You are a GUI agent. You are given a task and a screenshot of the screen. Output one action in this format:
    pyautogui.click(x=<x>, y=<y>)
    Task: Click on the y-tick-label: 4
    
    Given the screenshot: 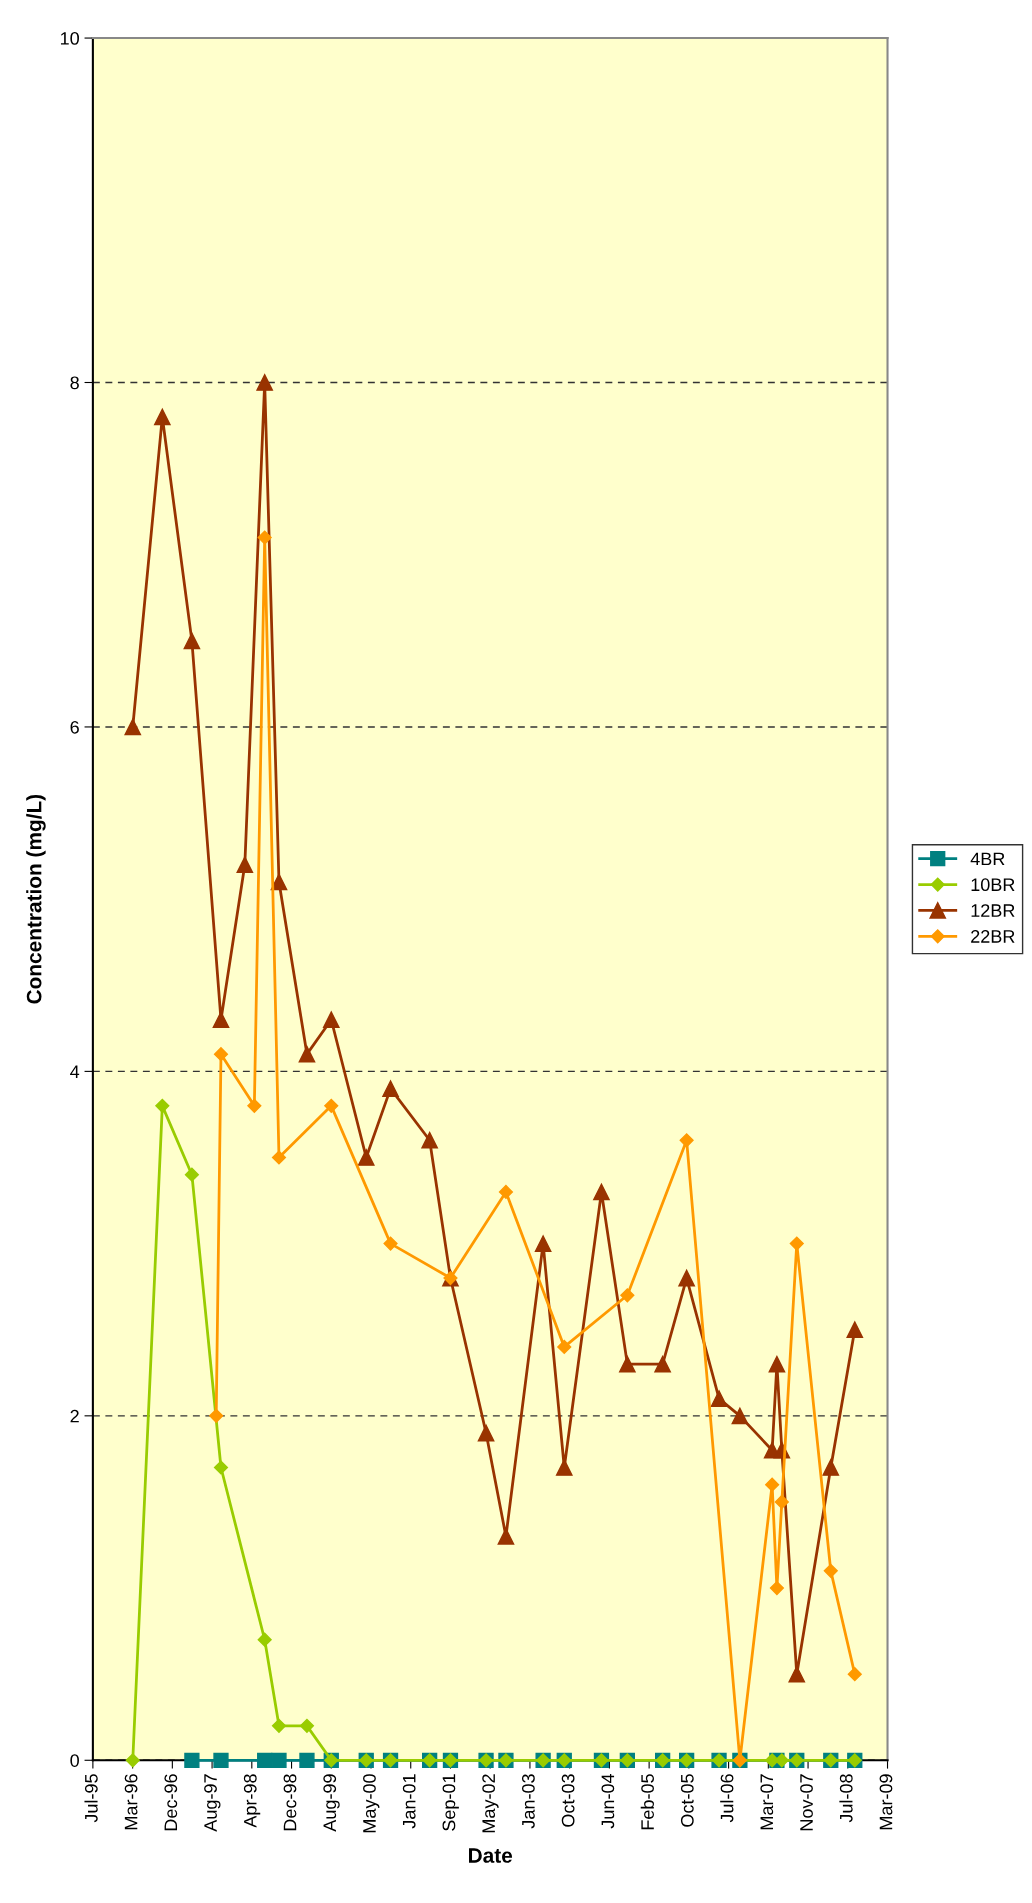 What is the action you would take?
    pyautogui.click(x=75, y=1071)
    